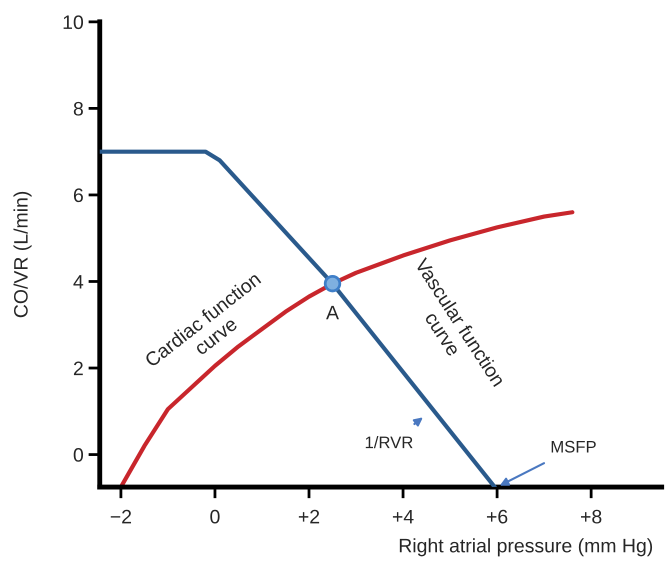 This screenshot has height=575, width=665. What do you see at coordinates (332, 313) in the screenshot?
I see `annotation: A` at bounding box center [332, 313].